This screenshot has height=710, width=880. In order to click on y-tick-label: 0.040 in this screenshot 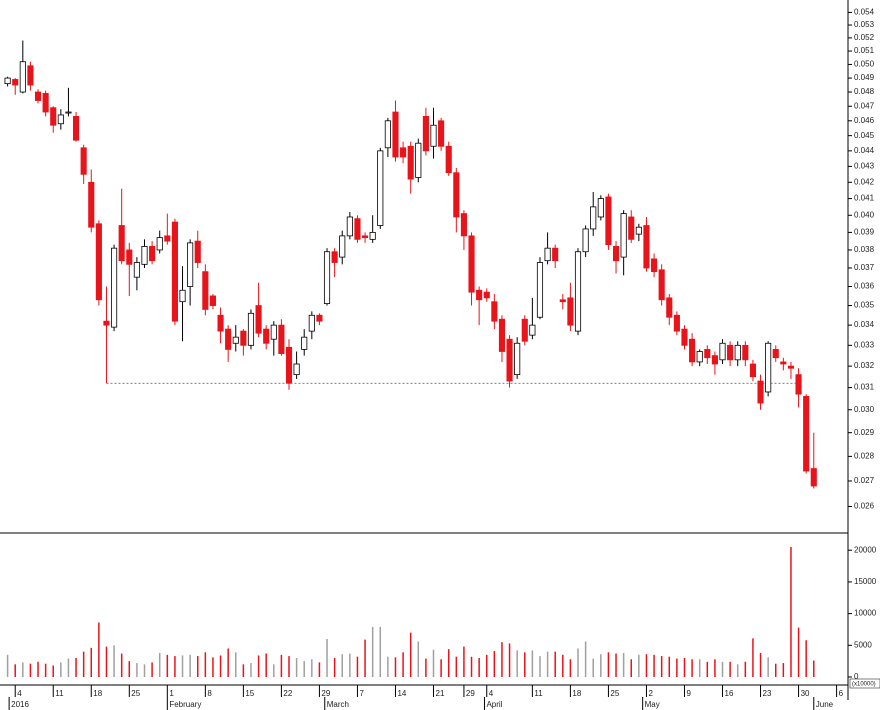, I will do `click(864, 214)`.